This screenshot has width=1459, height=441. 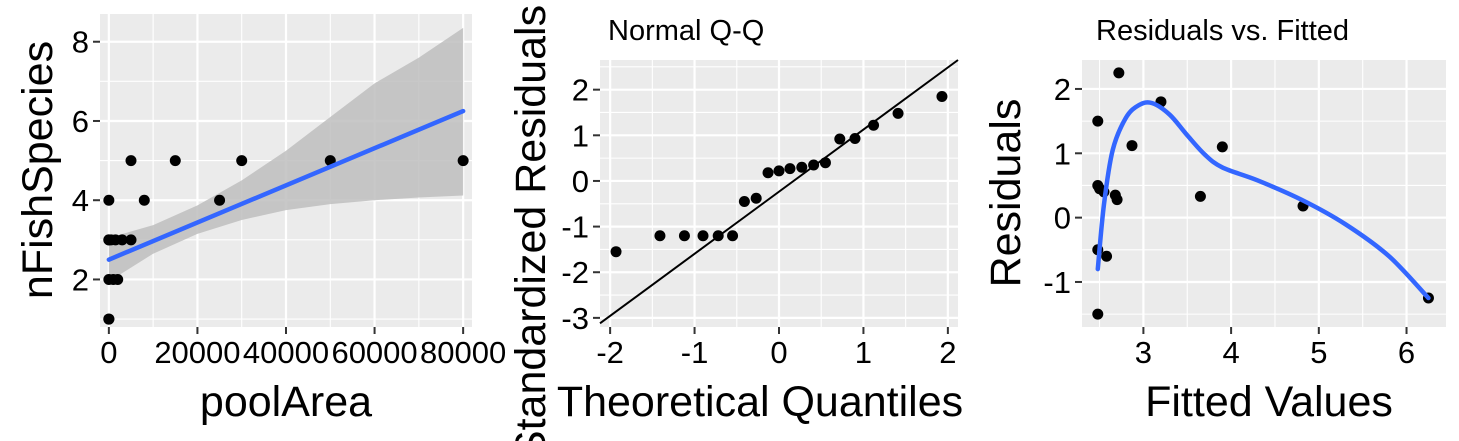 What do you see at coordinates (575, 272) in the screenshot?
I see `y-tick-label: -2` at bounding box center [575, 272].